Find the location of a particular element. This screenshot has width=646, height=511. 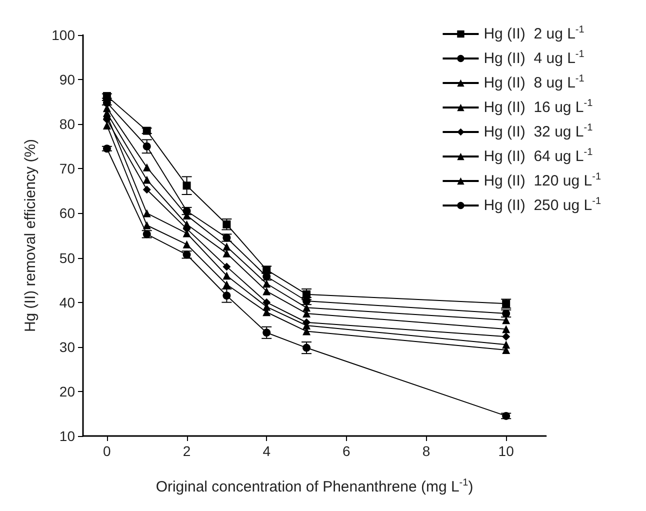

x-tick-label: 4 is located at coordinates (266, 451).